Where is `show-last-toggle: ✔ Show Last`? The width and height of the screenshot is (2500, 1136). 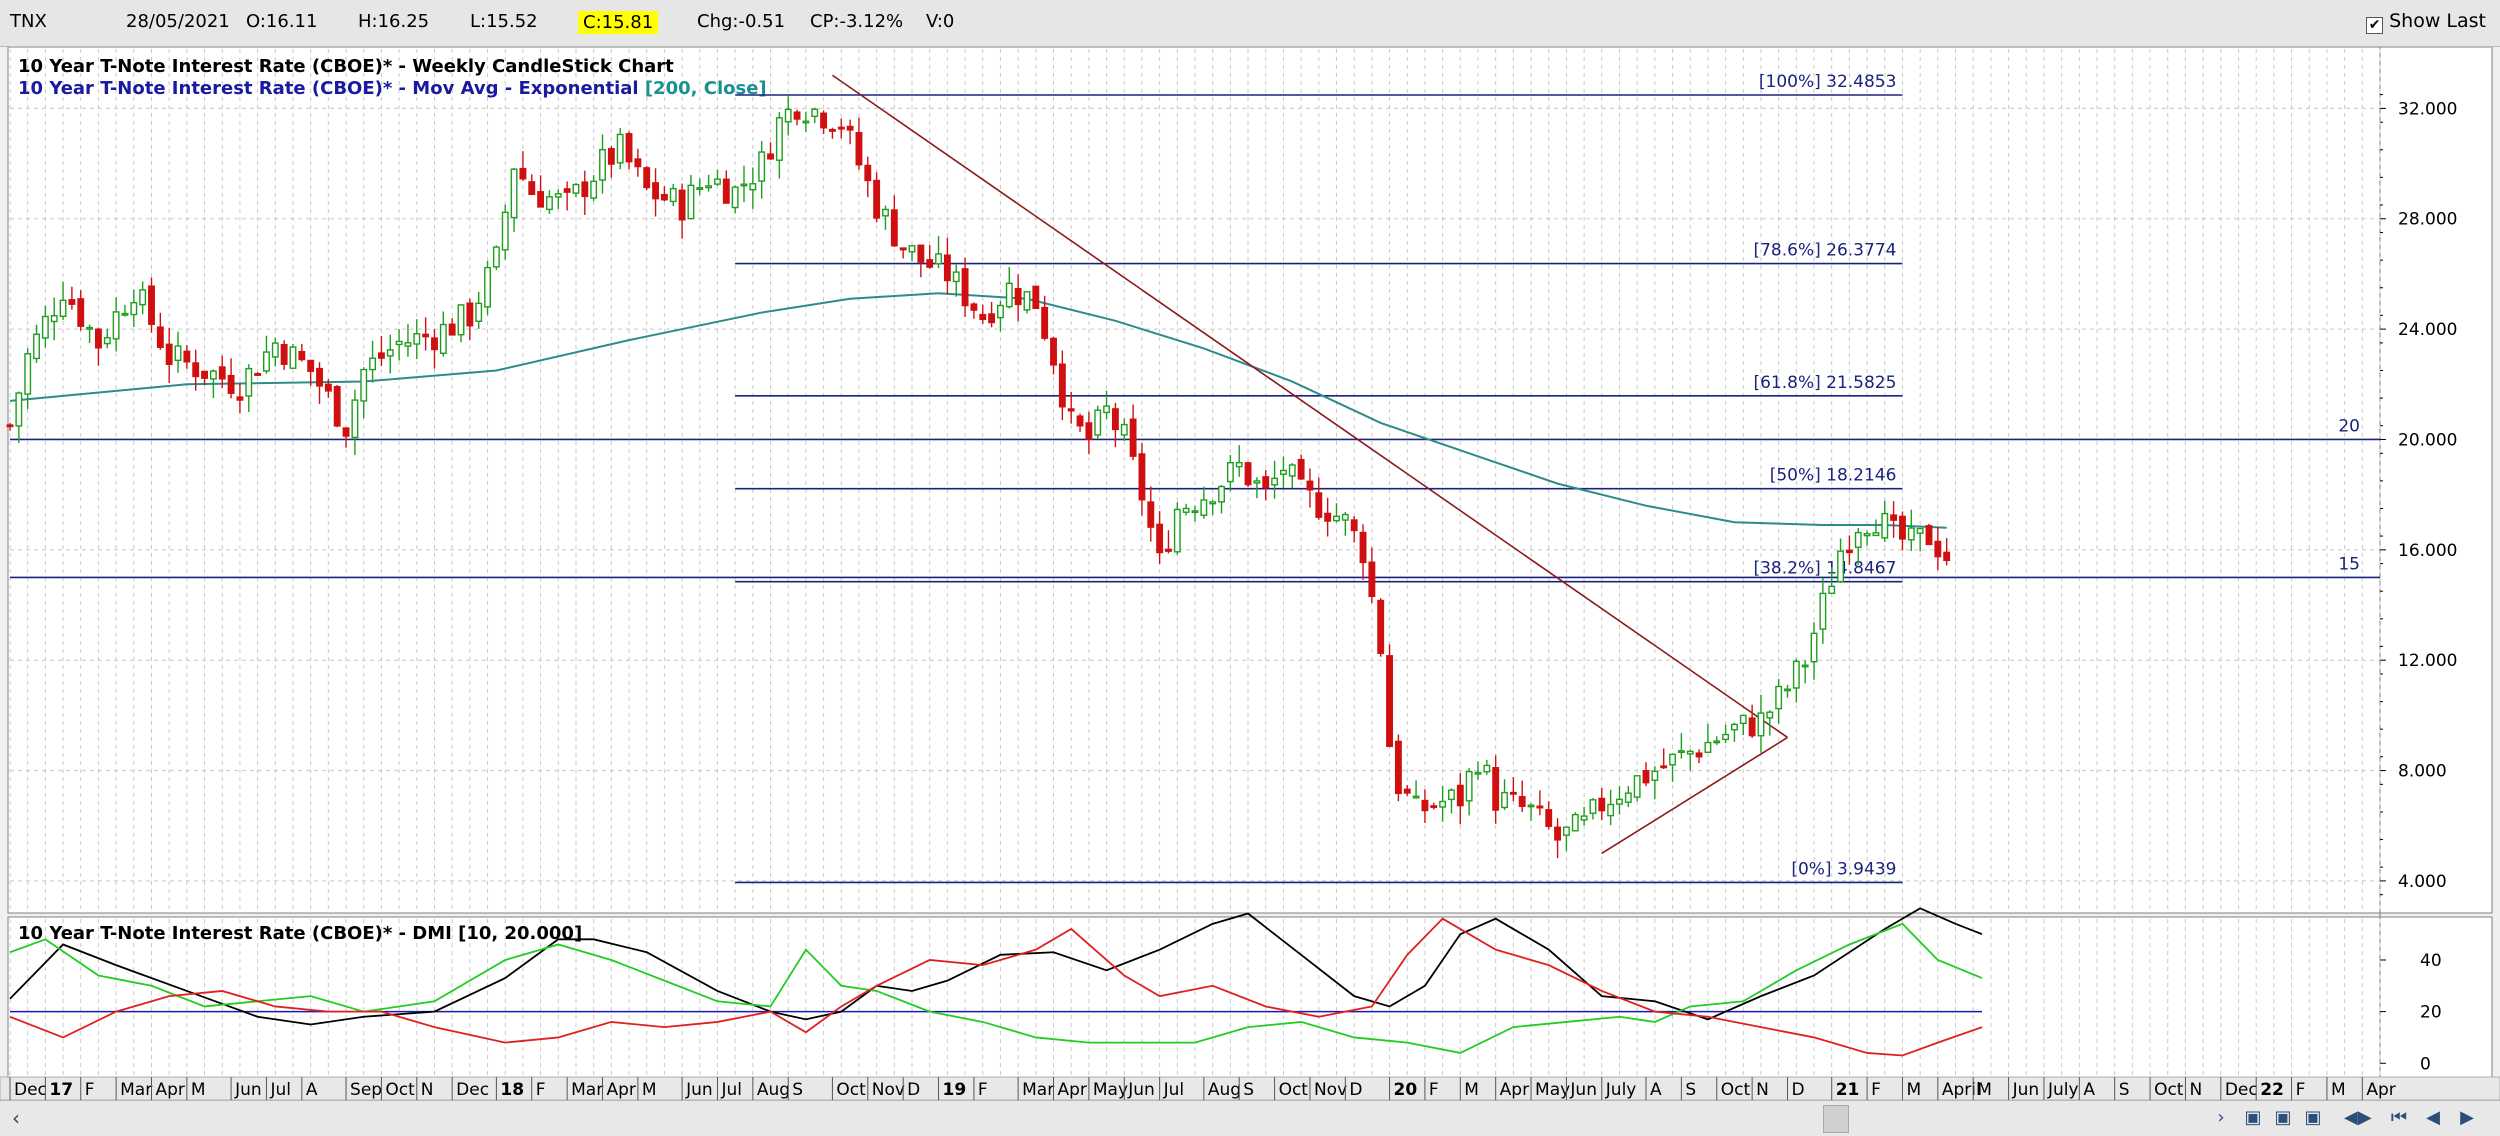
show-last-toggle: ✔ Show Last is located at coordinates (2426, 22).